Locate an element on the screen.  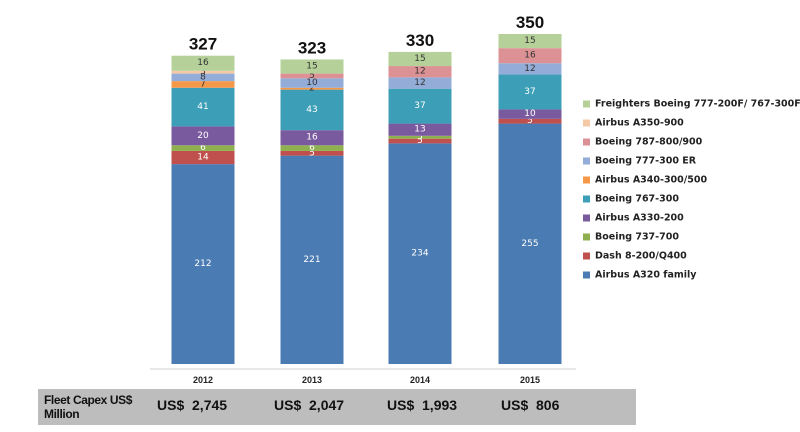
data-label-dash-8-200-q400-2015: 5 is located at coordinates (530, 121).